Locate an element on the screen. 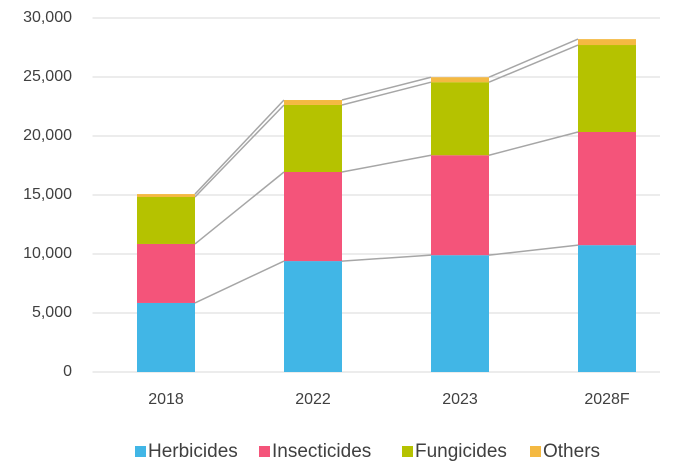  x-tick-label: 2023 is located at coordinates (460, 399).